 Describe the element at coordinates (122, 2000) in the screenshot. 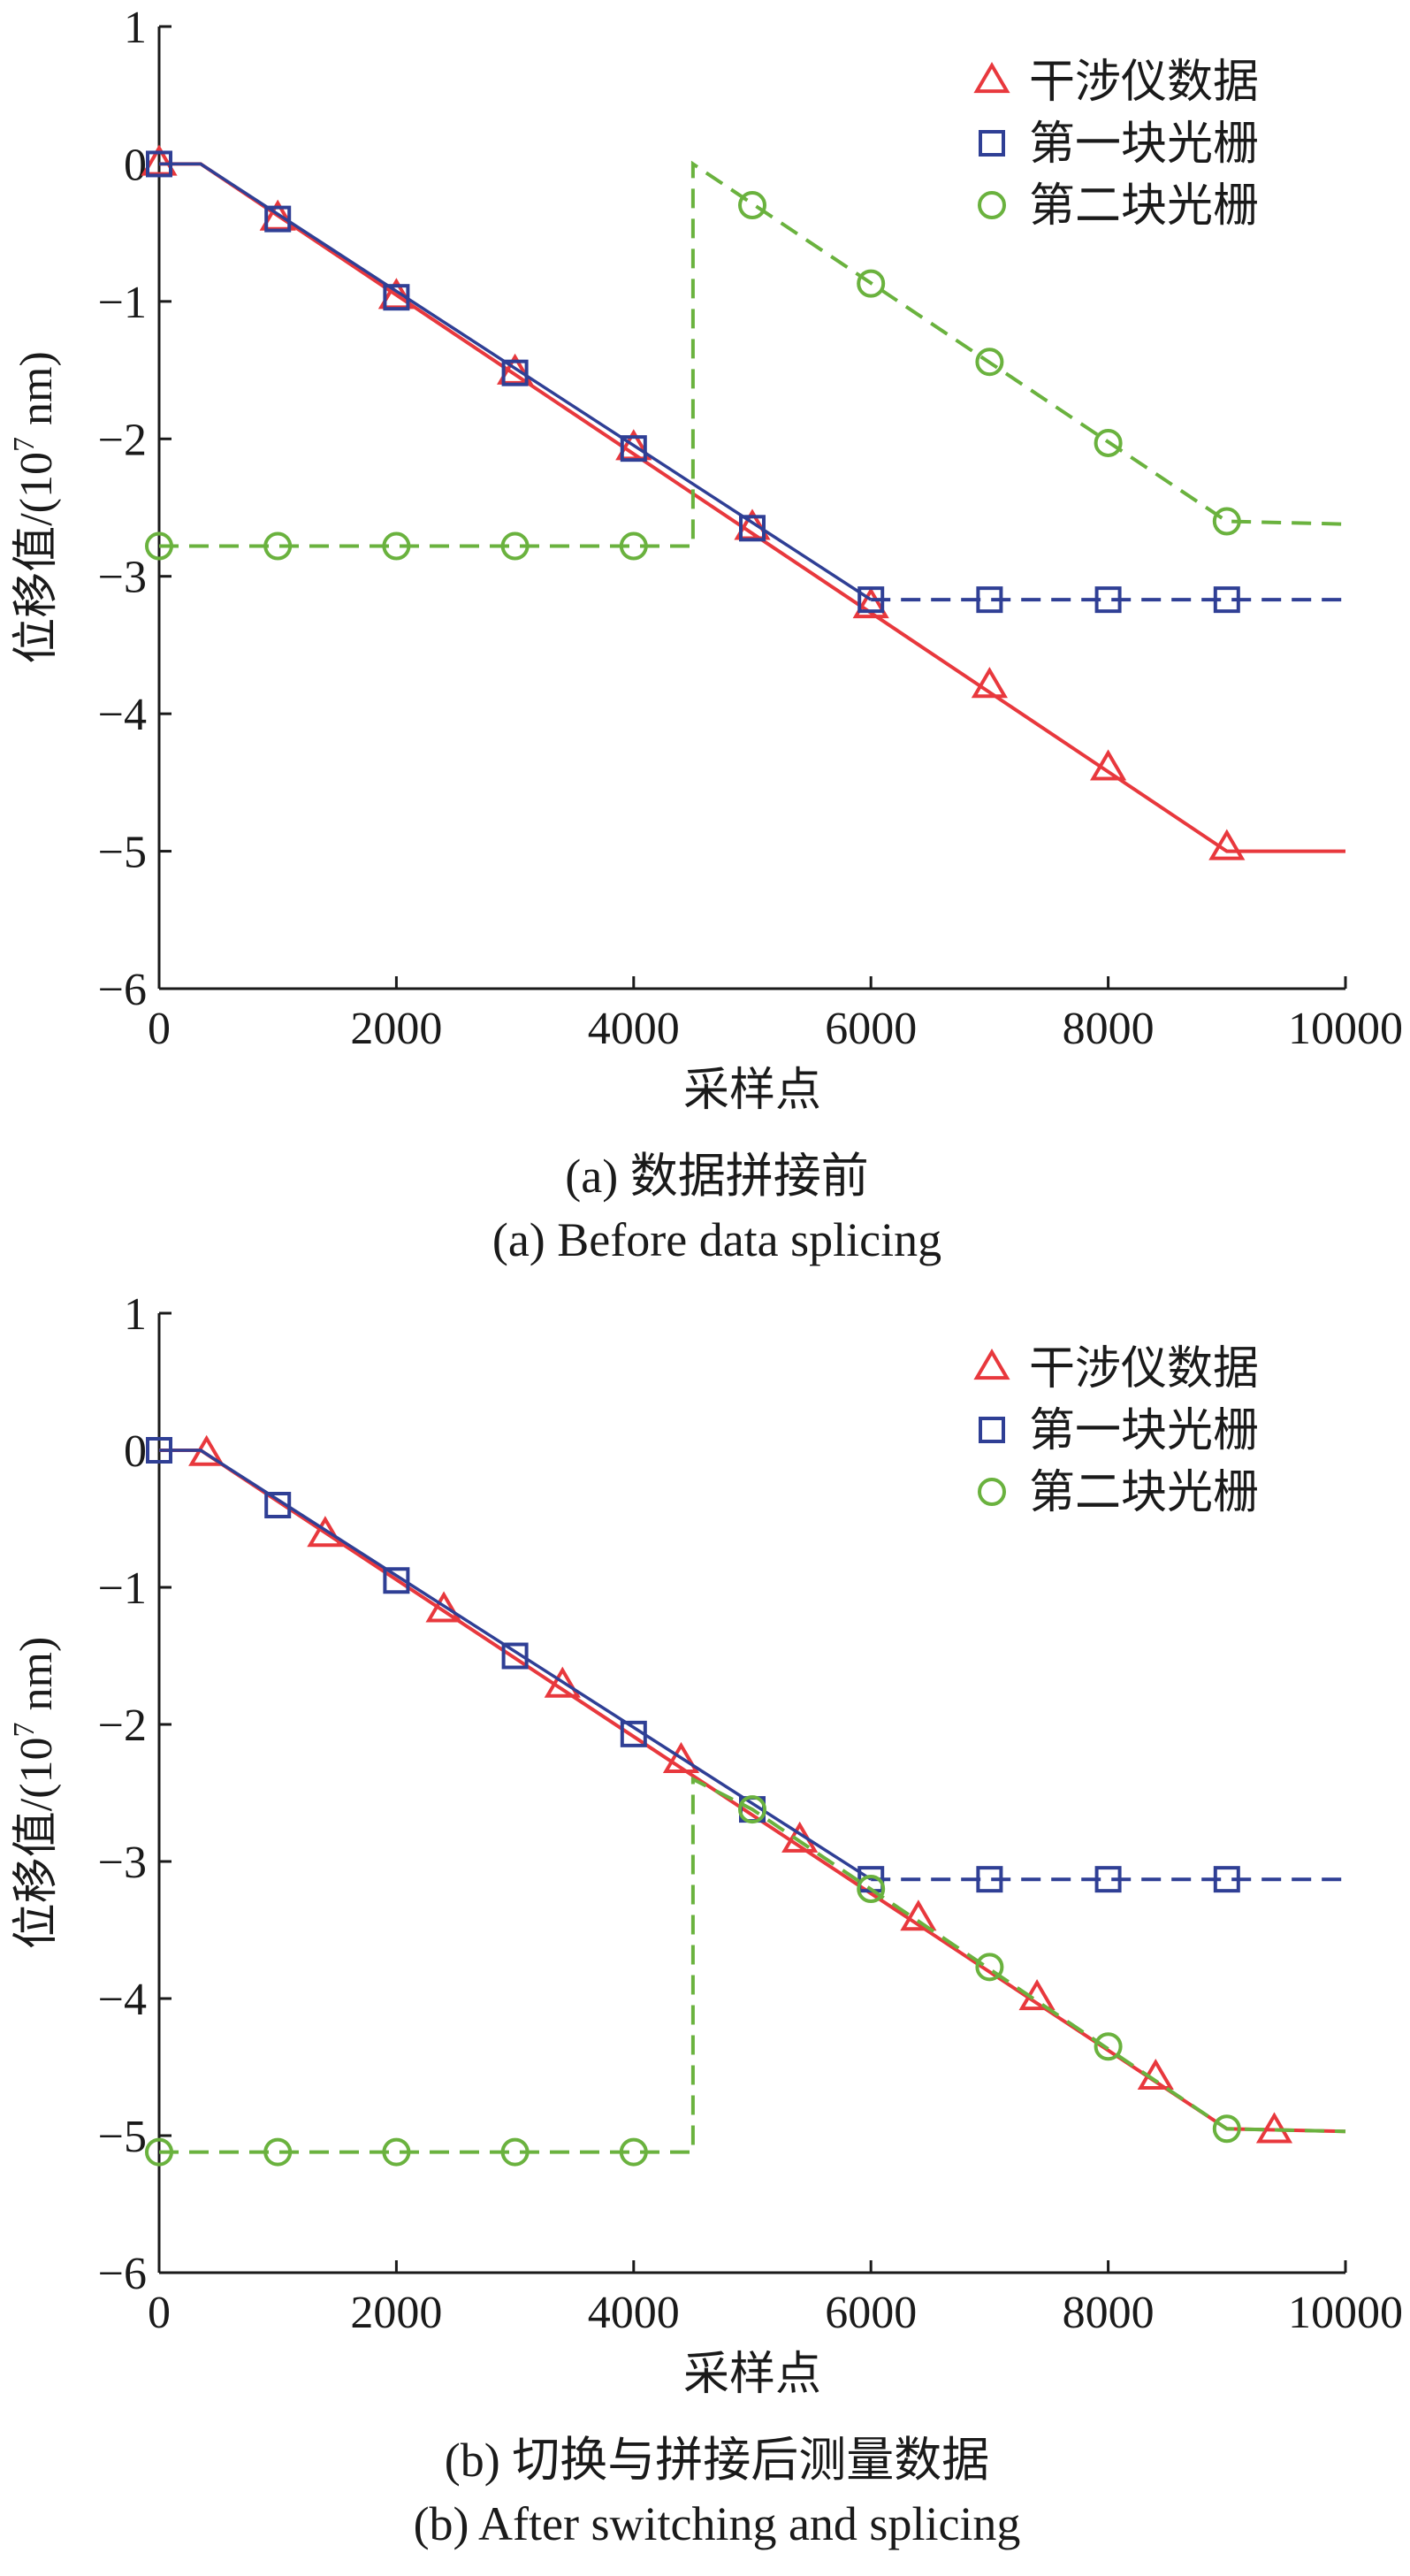

I see `y-tick-label: −4` at that location.